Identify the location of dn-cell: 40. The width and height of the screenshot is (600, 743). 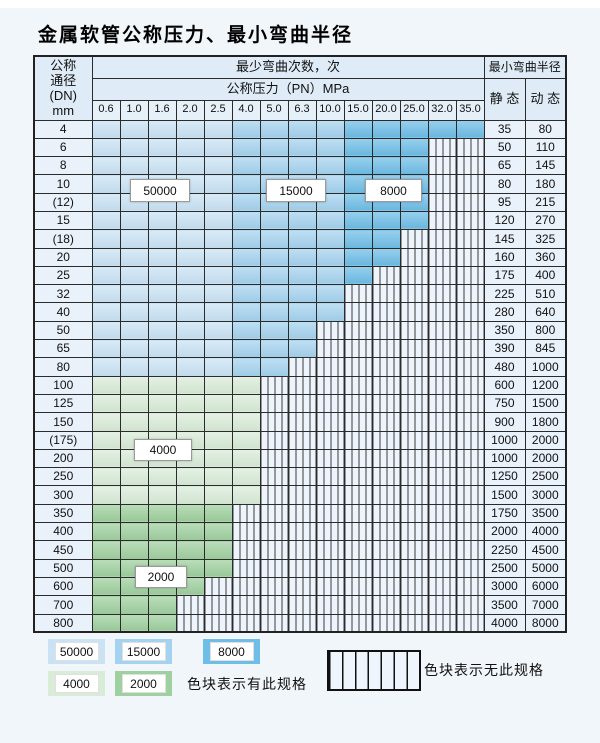
(63, 312).